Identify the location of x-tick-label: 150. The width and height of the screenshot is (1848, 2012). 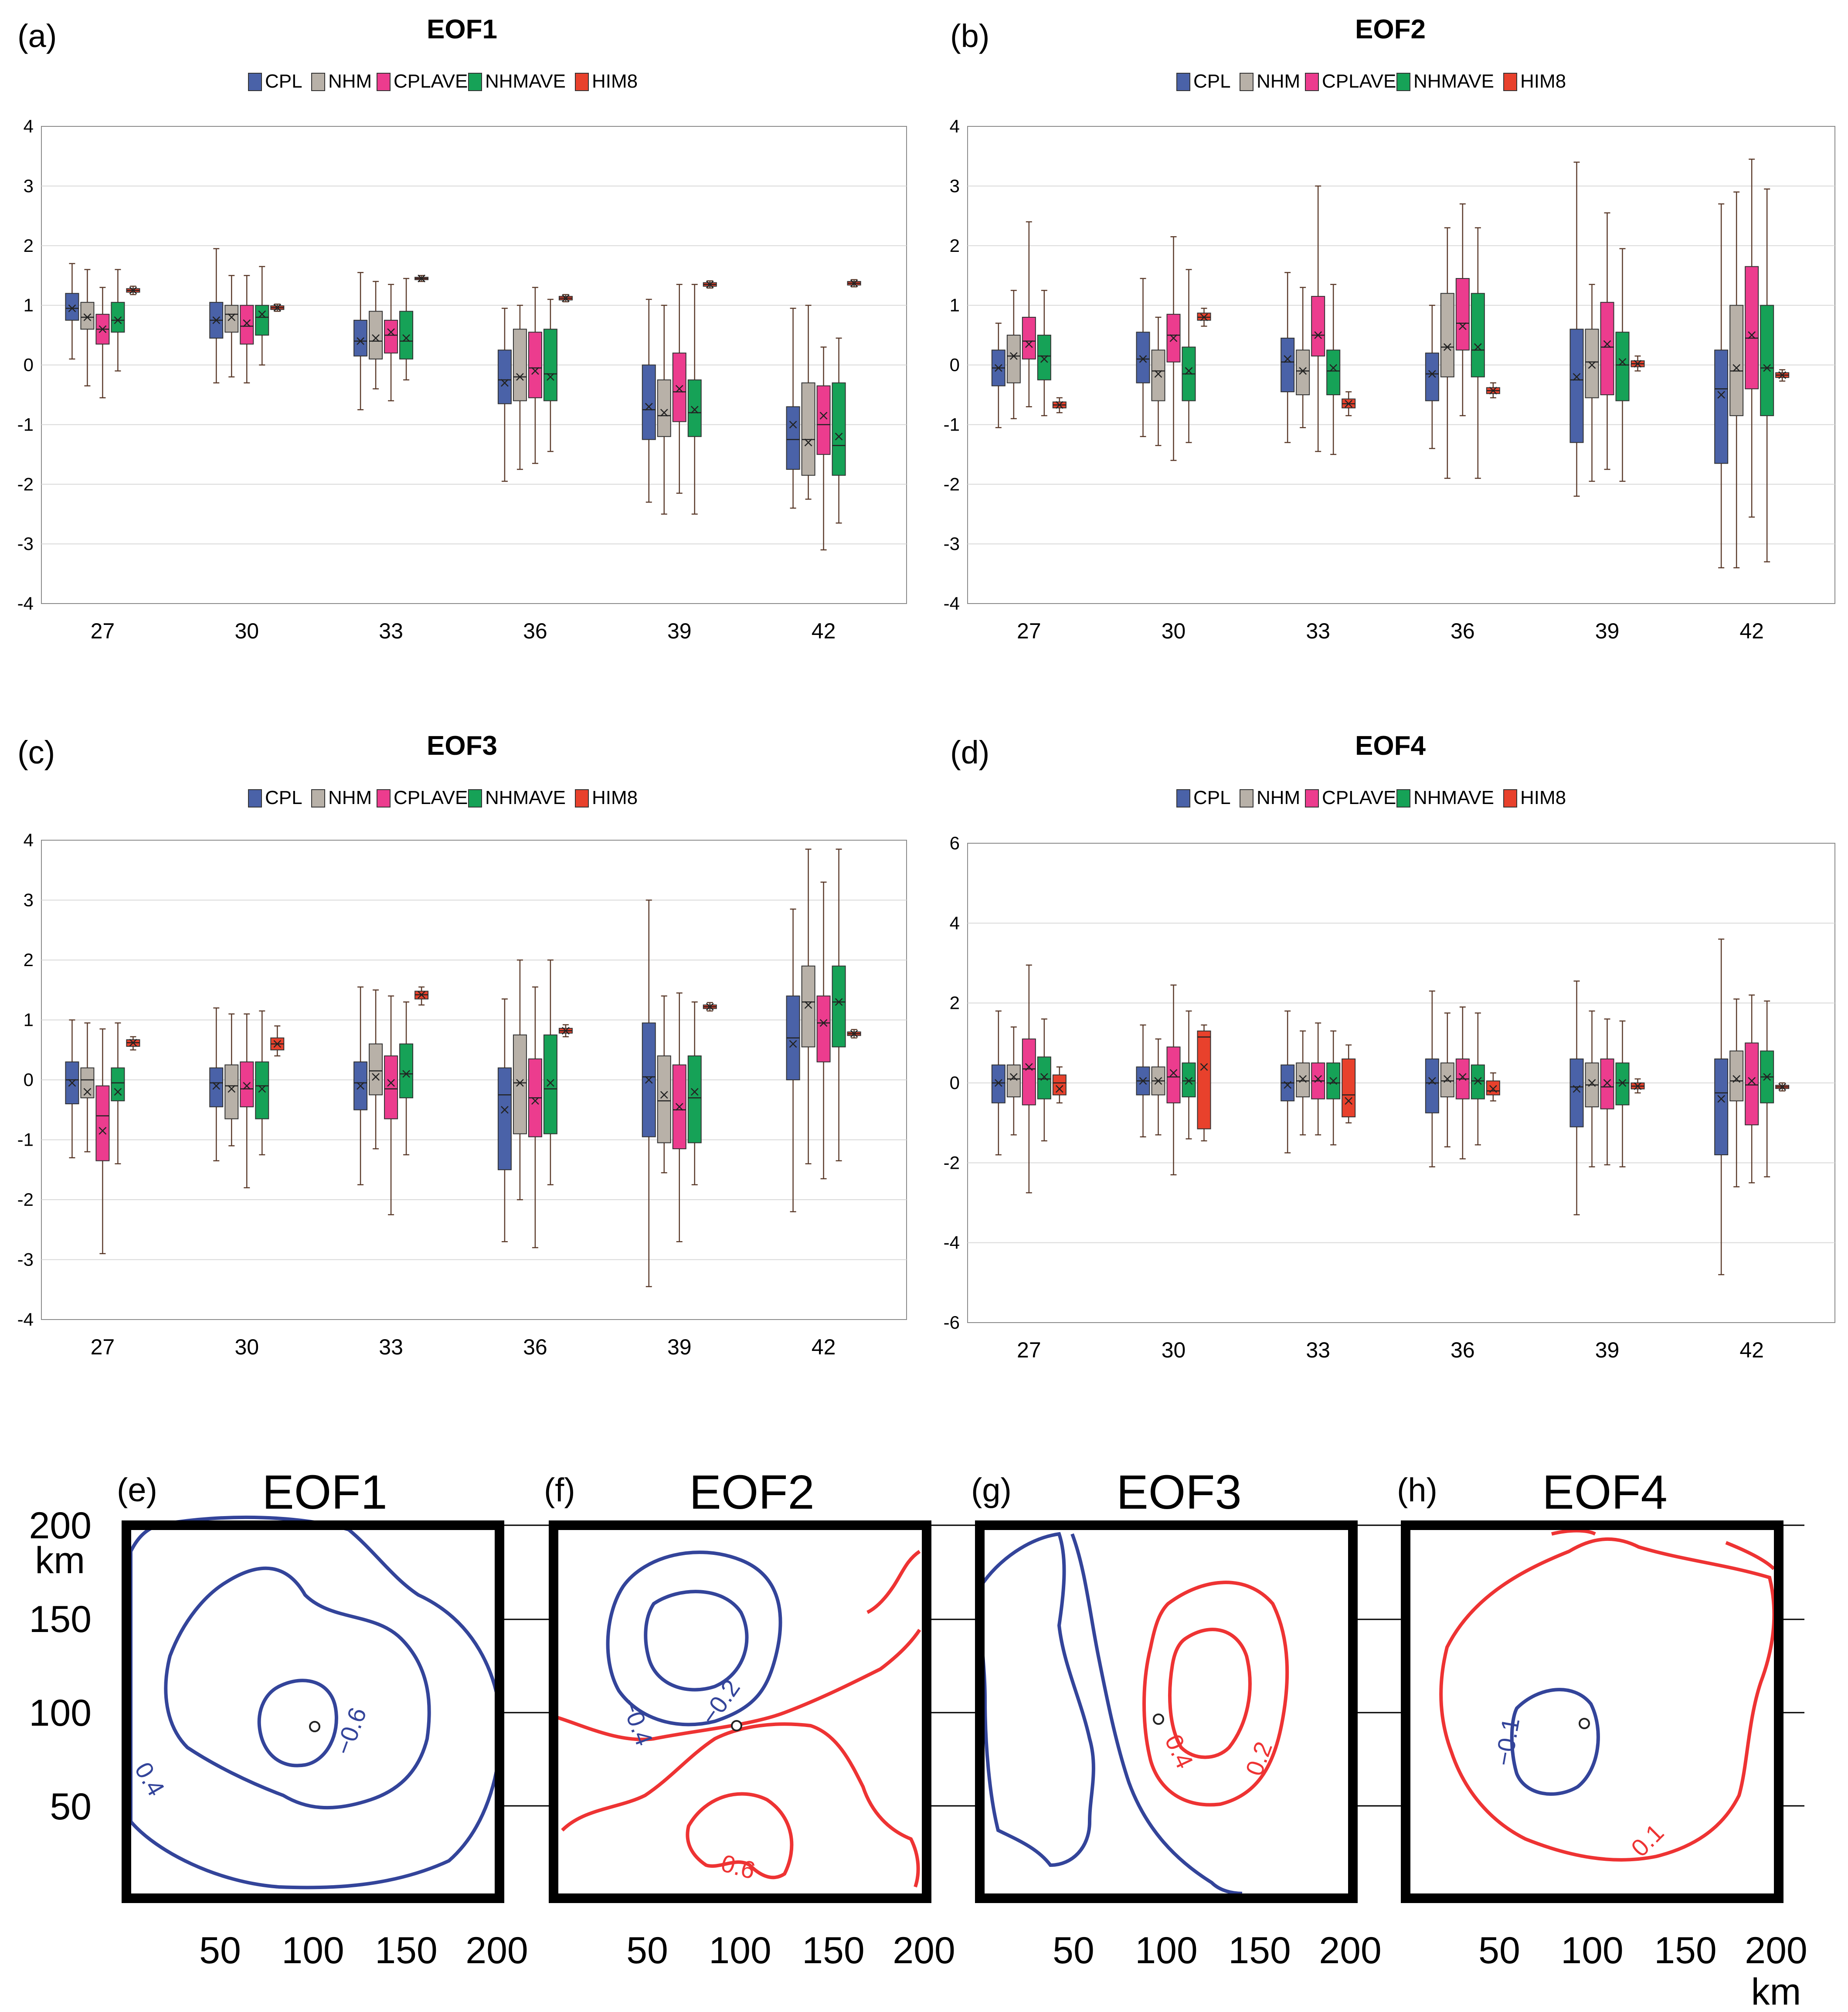
(406, 1950).